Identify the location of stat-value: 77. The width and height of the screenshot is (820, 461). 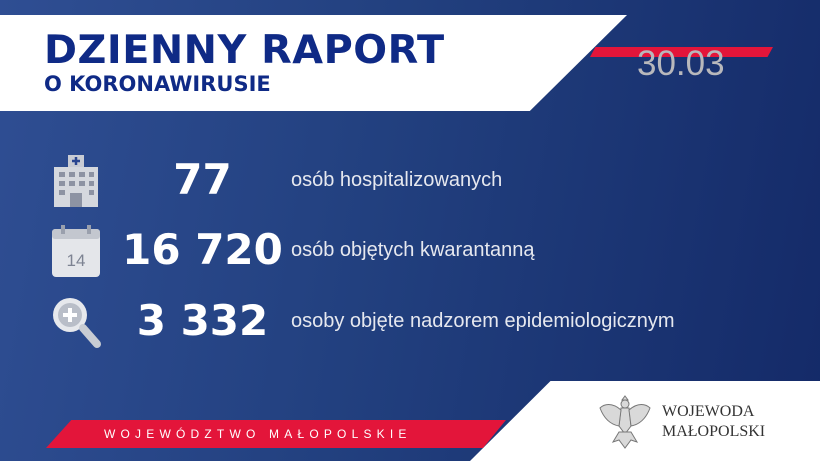
(202, 179).